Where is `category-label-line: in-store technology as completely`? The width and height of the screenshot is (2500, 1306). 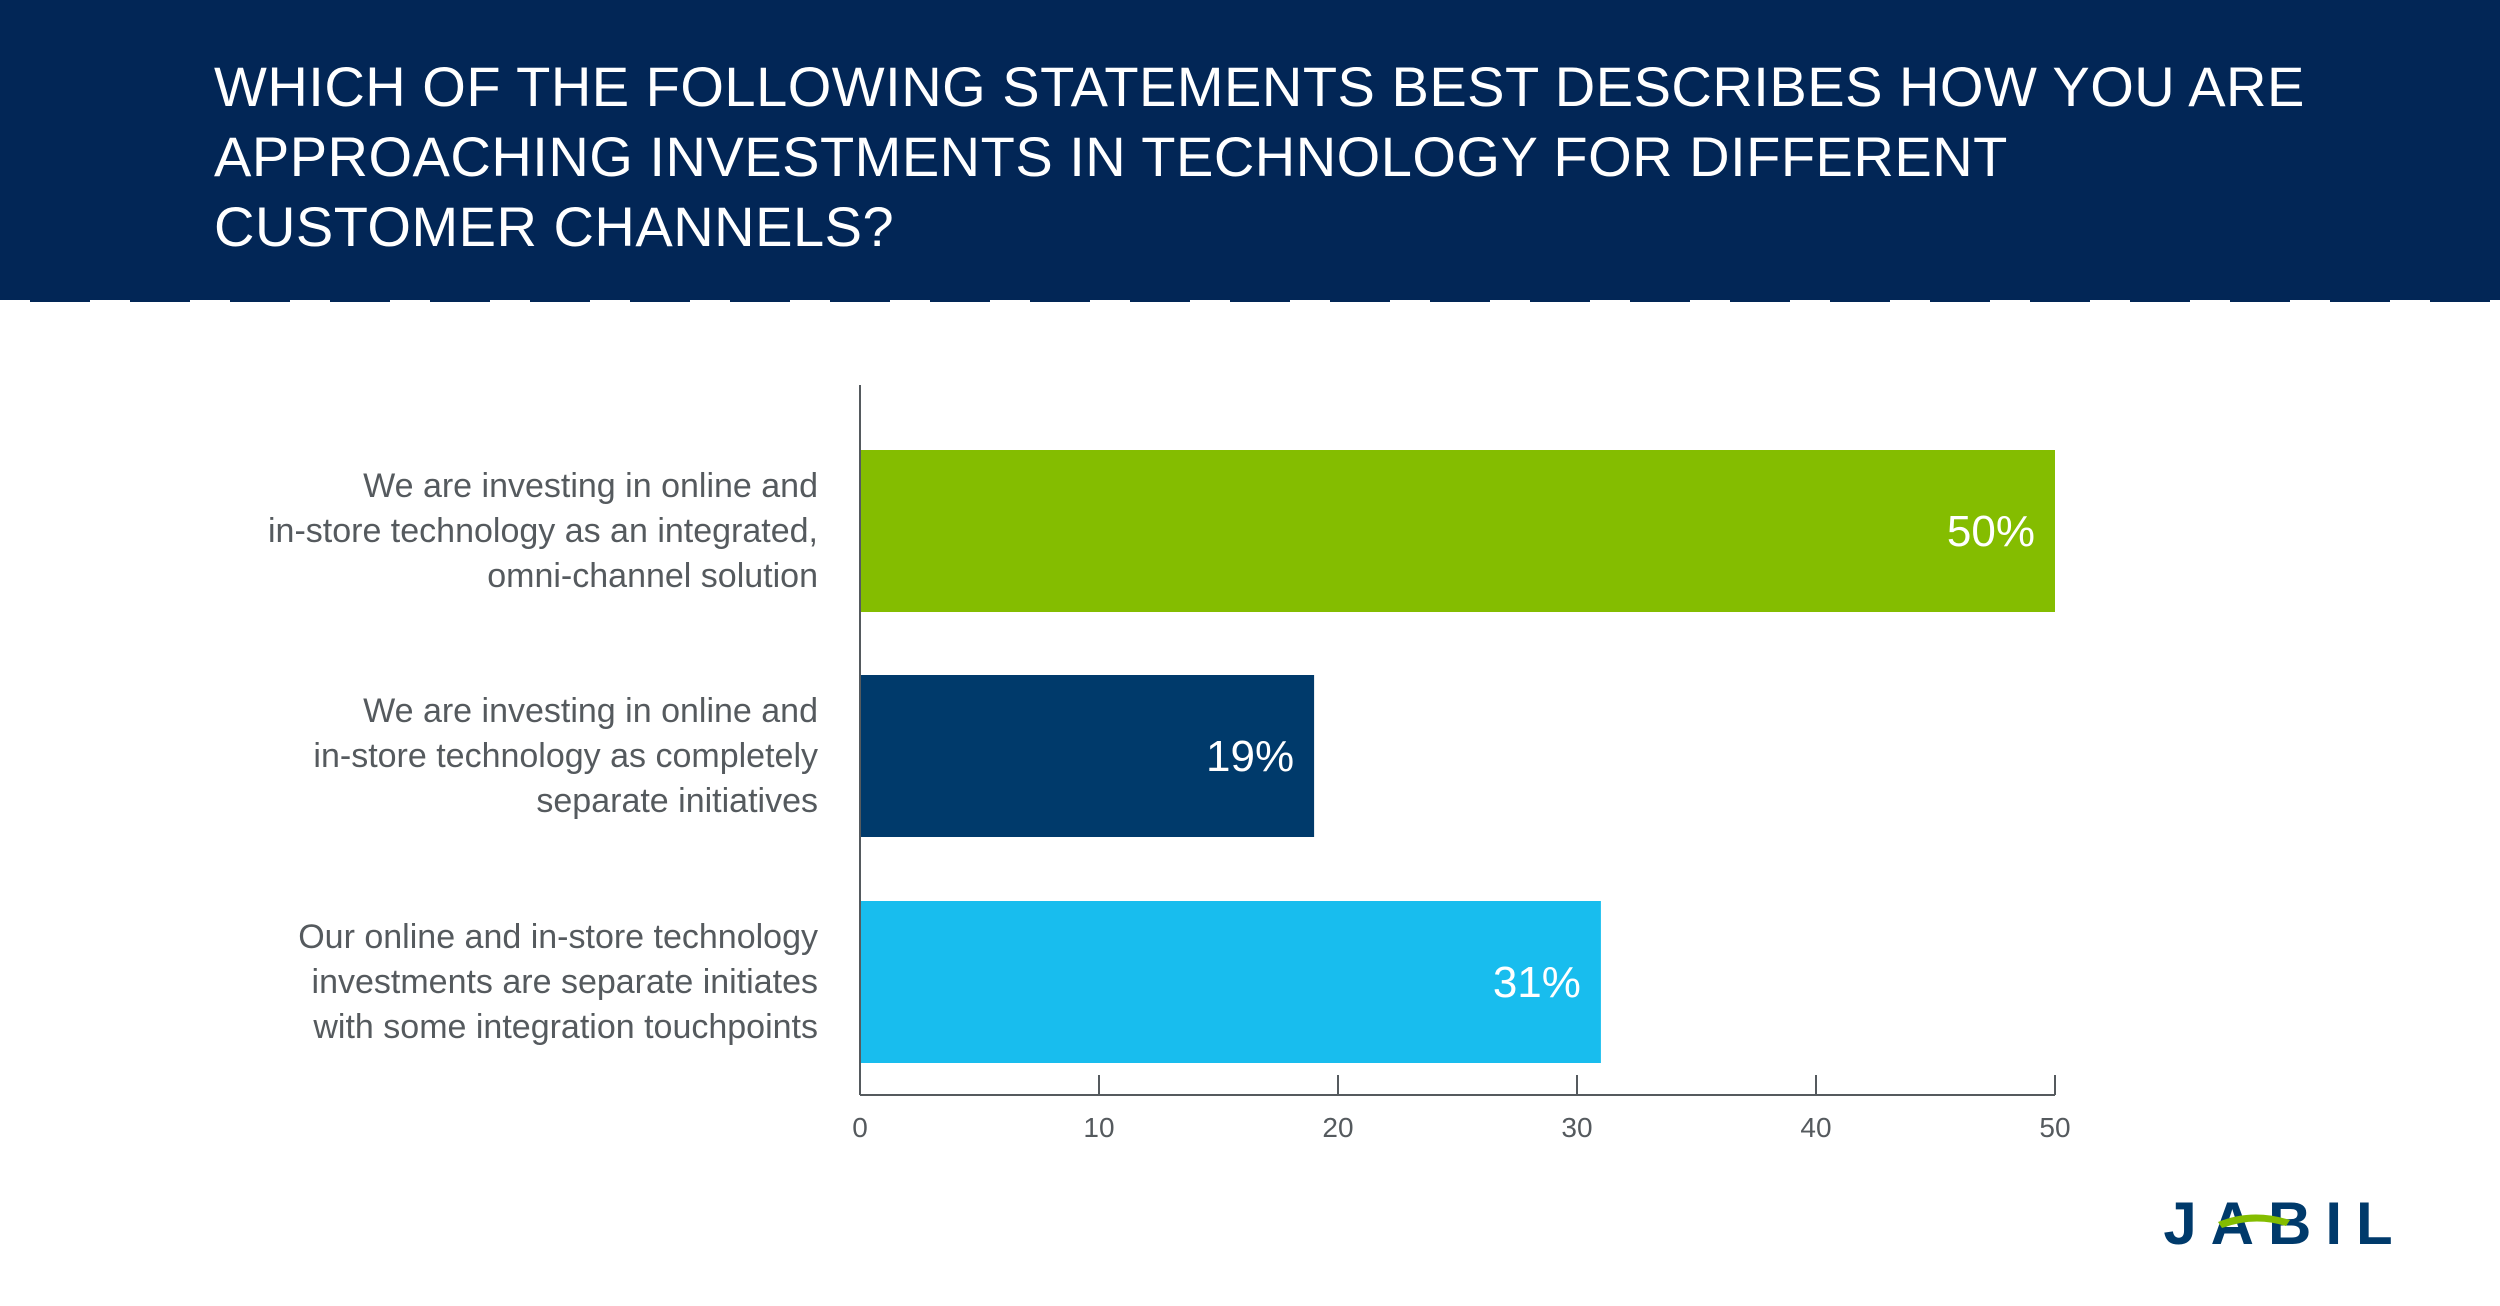
category-label-line: in-store technology as completely is located at coordinates (565, 755).